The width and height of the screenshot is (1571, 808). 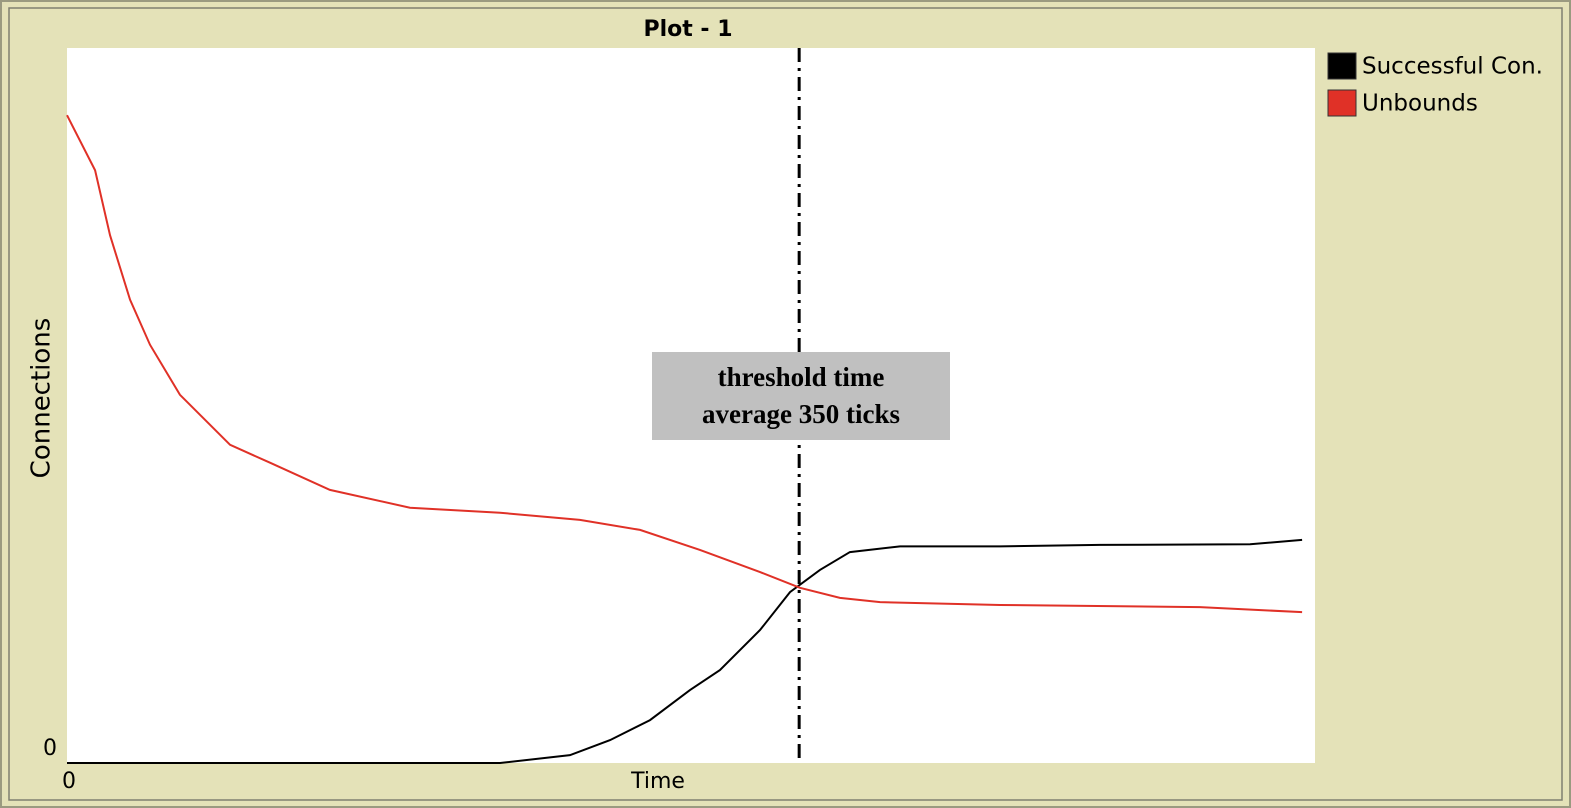 What do you see at coordinates (50, 748) in the screenshot?
I see `y-tick-label: 0` at bounding box center [50, 748].